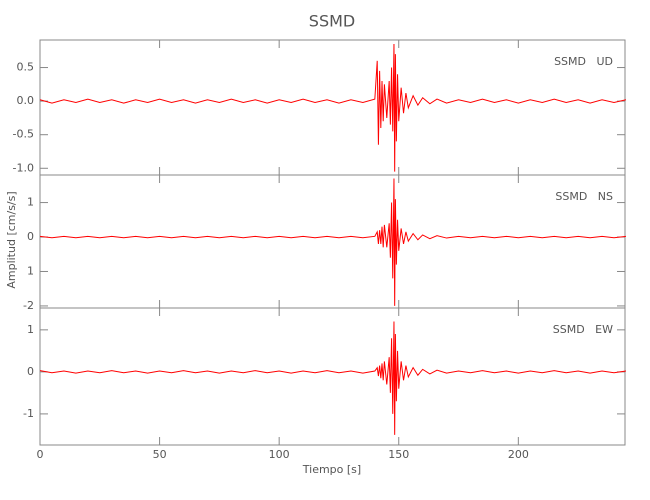  I want to click on x-tick-label: 150, so click(398, 454).